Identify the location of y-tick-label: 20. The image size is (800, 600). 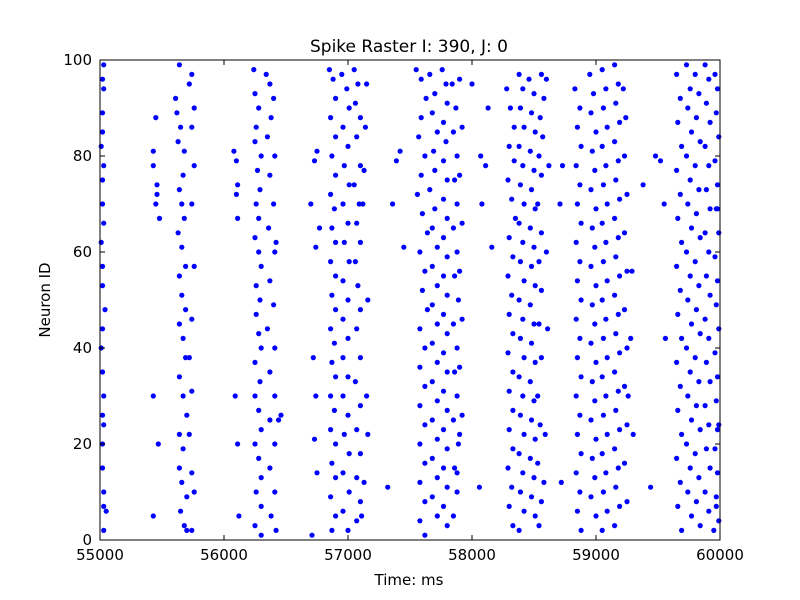
(82, 444).